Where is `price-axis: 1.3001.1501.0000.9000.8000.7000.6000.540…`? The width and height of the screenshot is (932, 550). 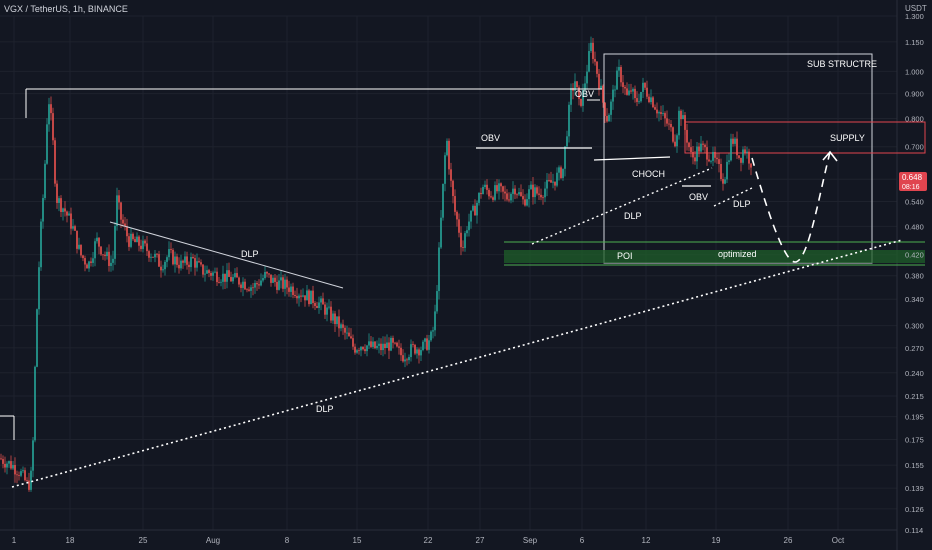
price-axis: 1.3001.1501.0000.9000.8000.7000.6000.540… is located at coordinates (914, 273).